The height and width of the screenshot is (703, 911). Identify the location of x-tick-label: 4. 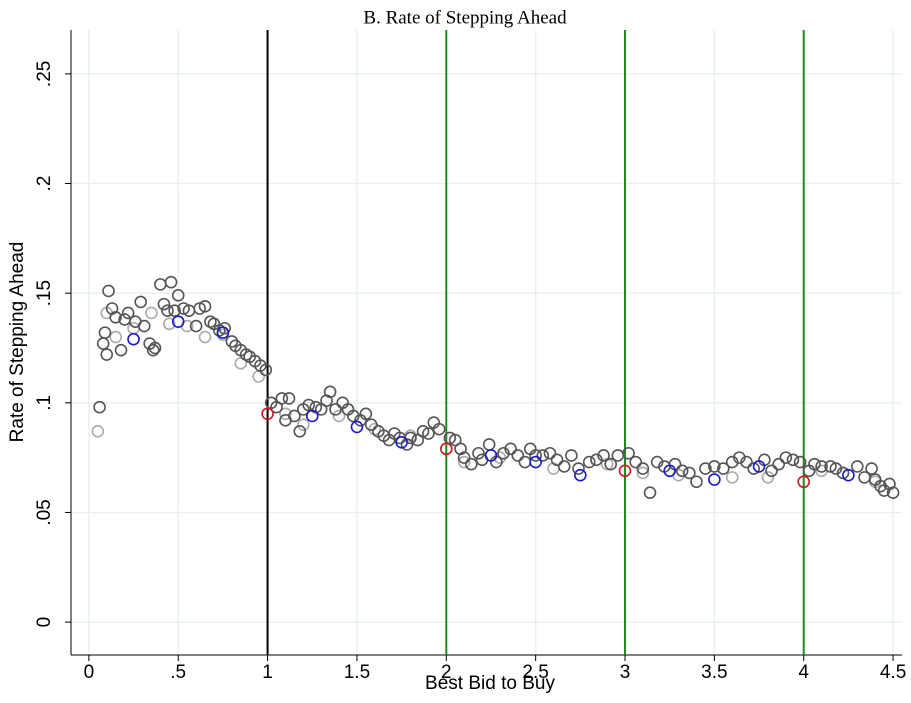
(803, 672).